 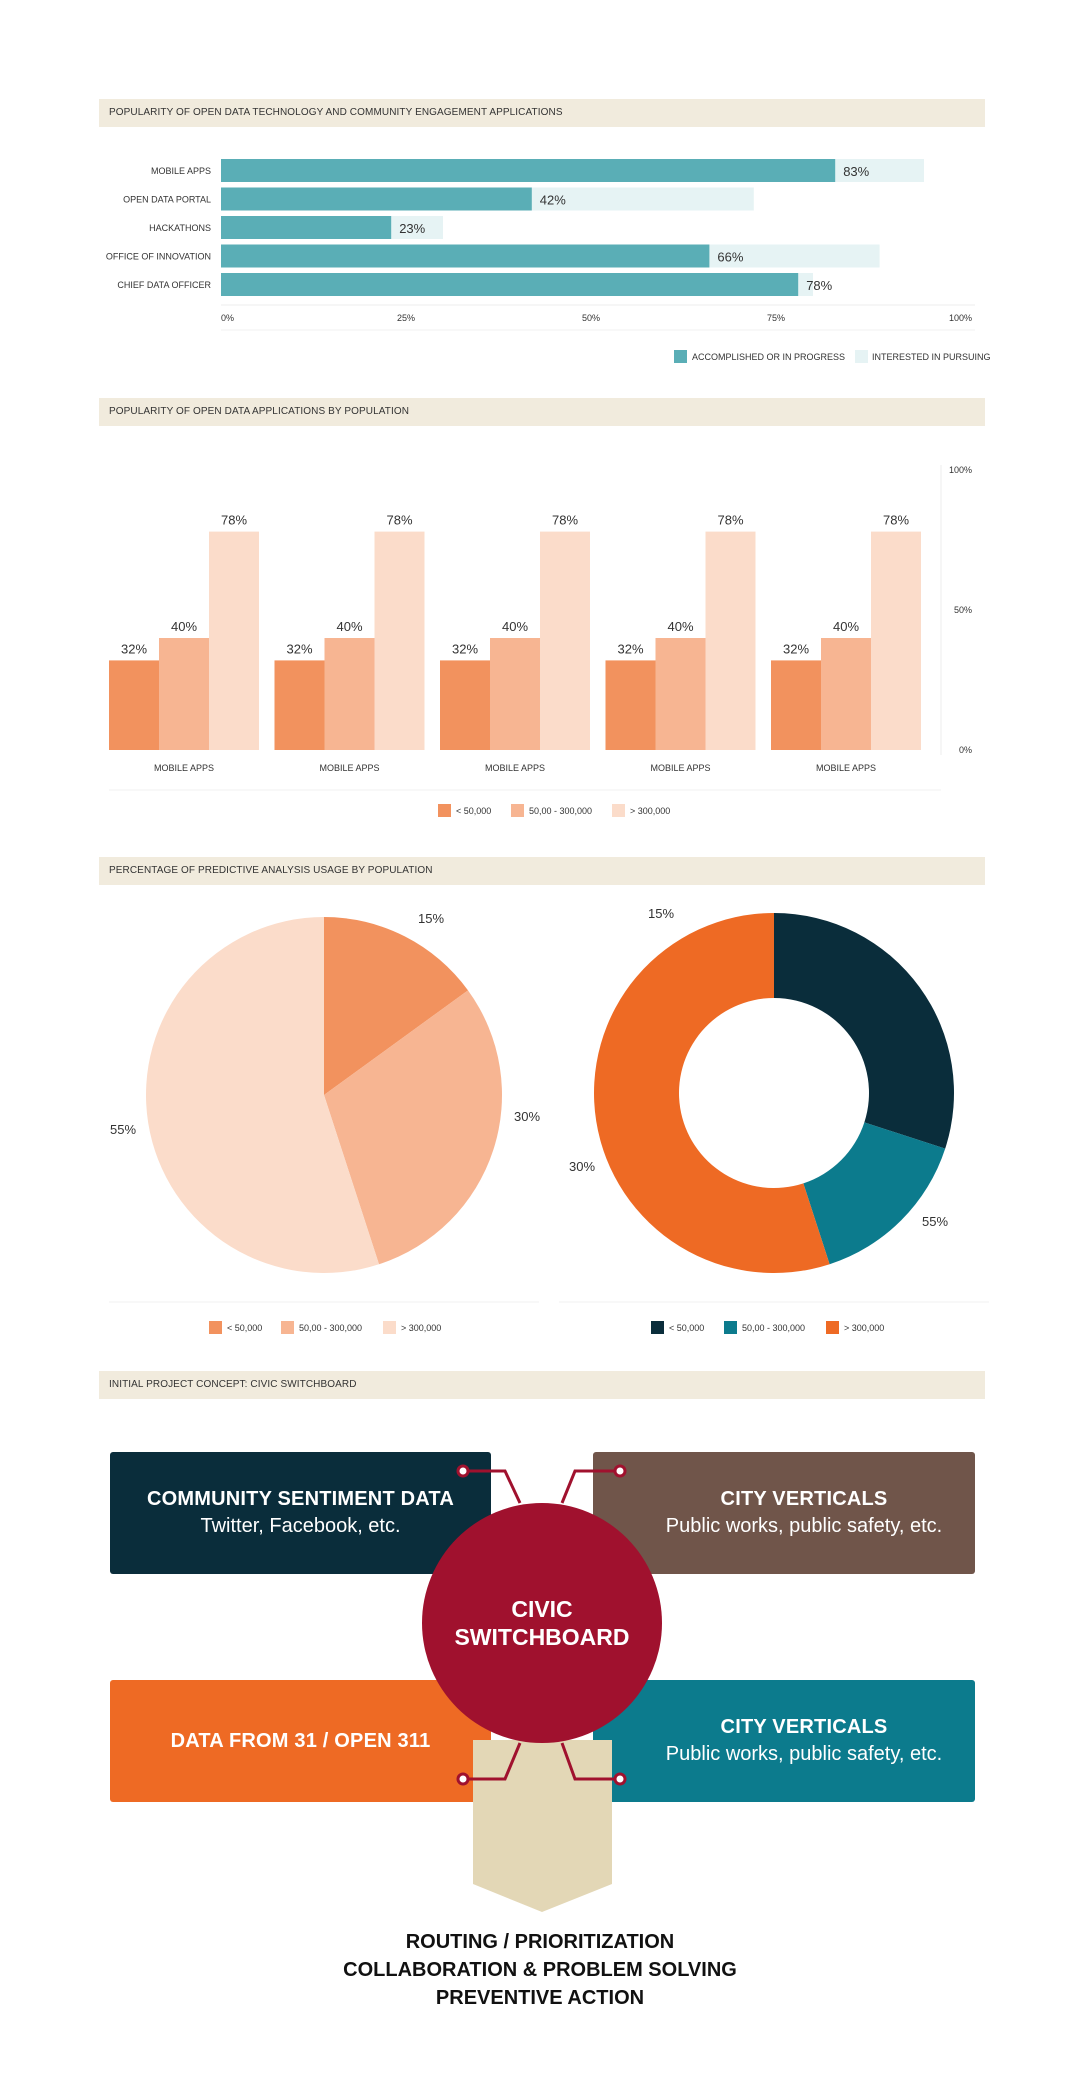 What do you see at coordinates (542, 1826) in the screenshot?
I see `outcome-arrow` at bounding box center [542, 1826].